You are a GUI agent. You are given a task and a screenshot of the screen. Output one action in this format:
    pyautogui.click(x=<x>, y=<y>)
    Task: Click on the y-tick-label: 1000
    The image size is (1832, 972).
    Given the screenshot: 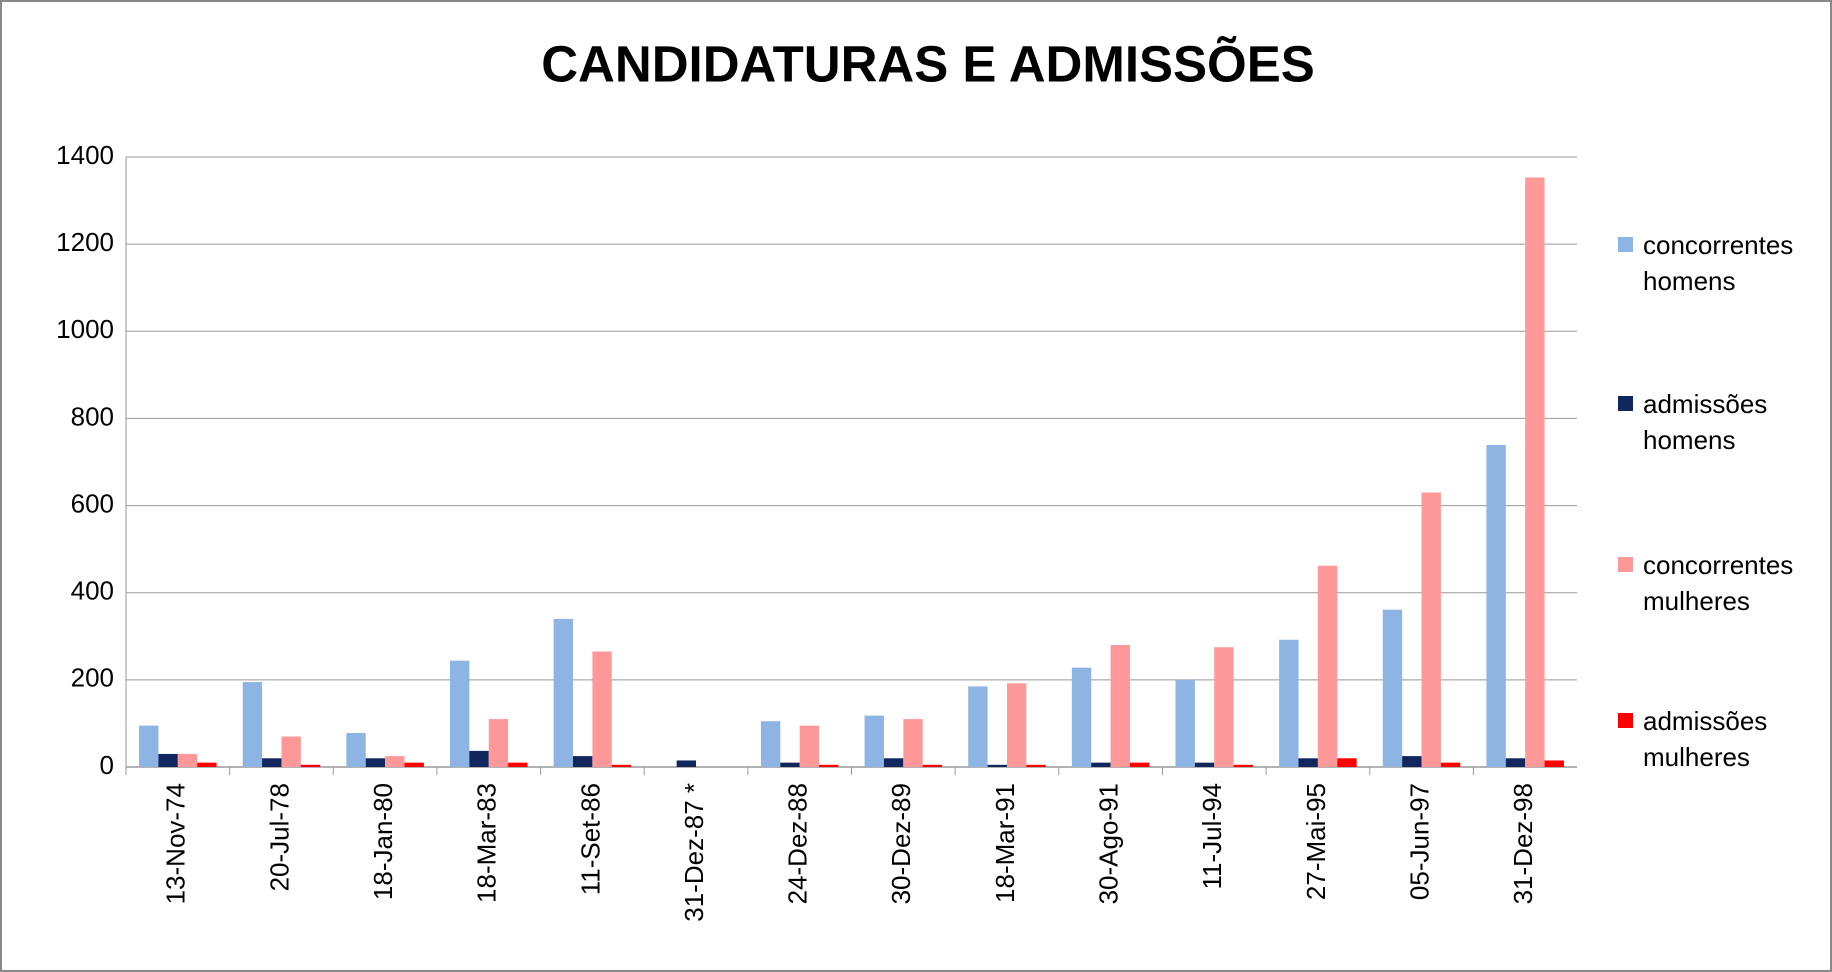 What is the action you would take?
    pyautogui.click(x=85, y=329)
    